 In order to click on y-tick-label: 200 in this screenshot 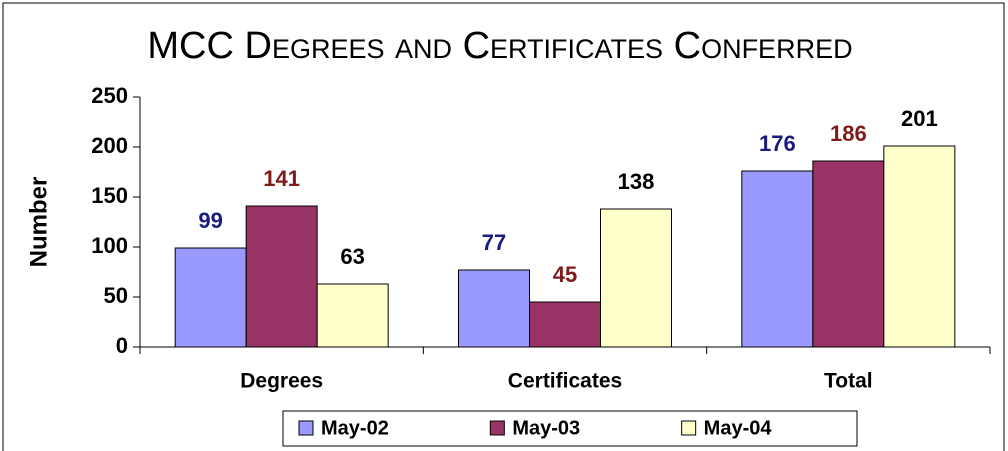, I will do `click(109, 145)`.